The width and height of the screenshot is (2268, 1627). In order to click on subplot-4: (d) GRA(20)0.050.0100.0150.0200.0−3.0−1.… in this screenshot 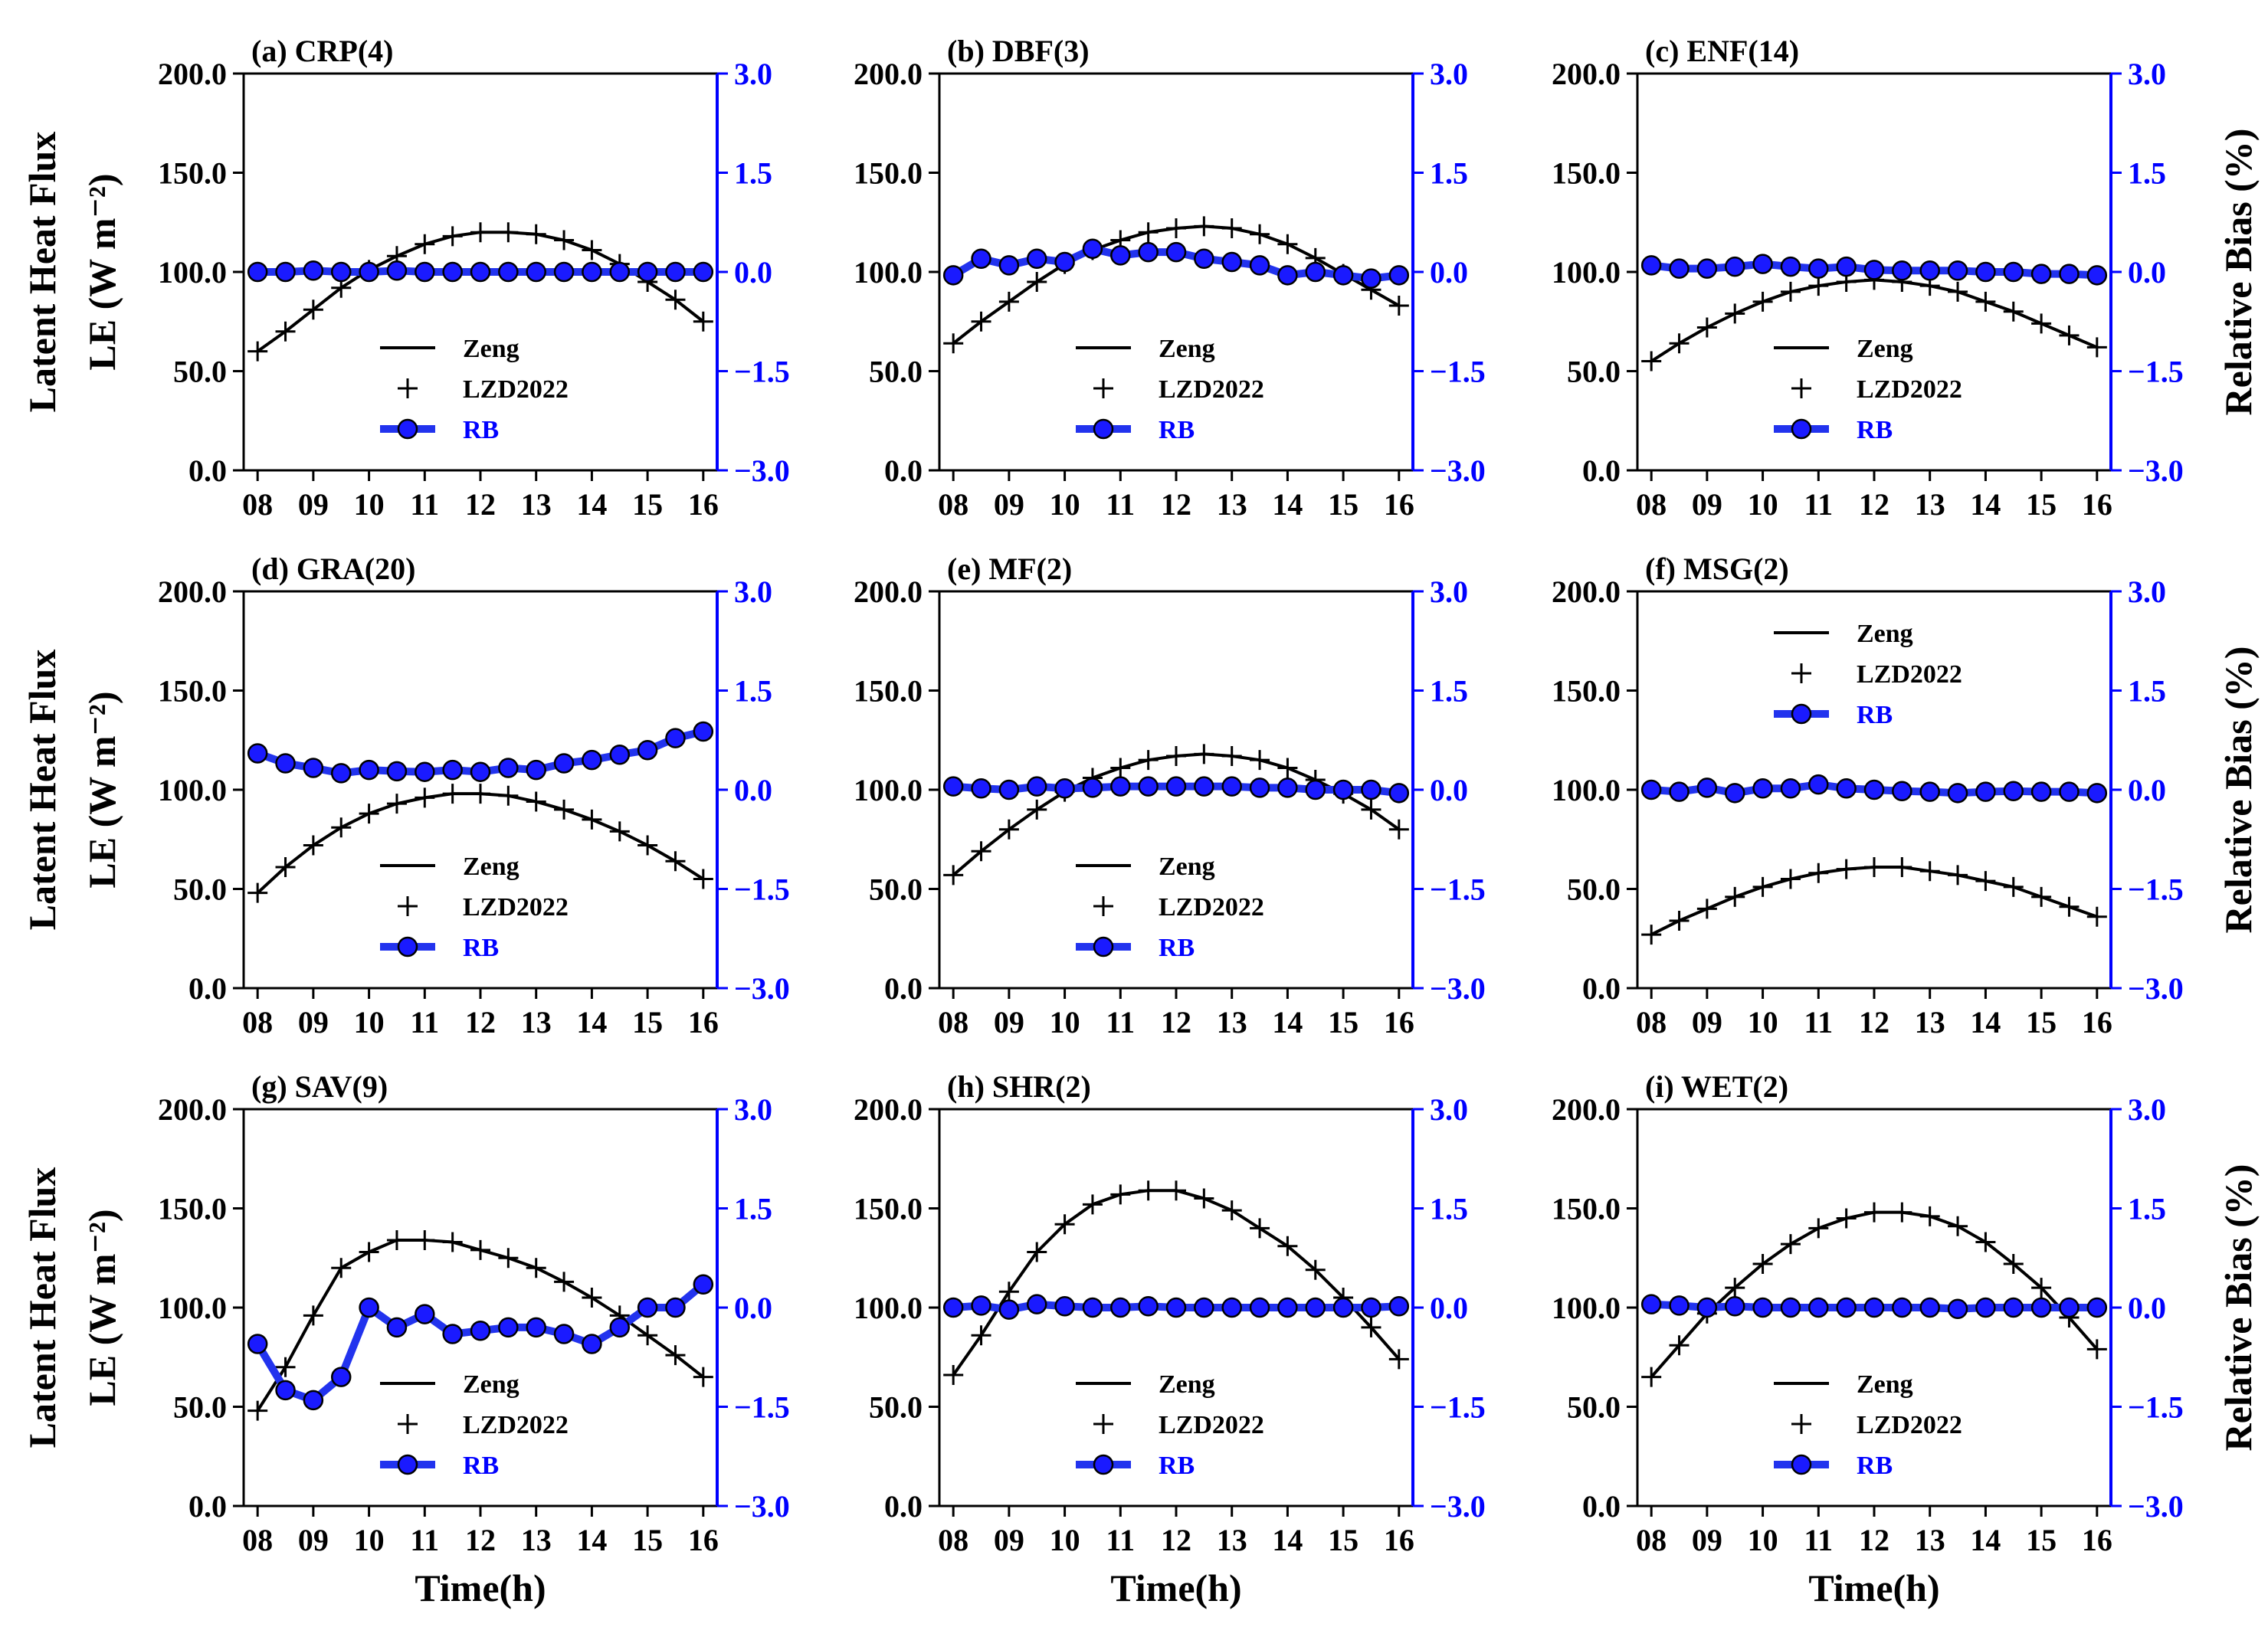, I will do `click(474, 795)`.